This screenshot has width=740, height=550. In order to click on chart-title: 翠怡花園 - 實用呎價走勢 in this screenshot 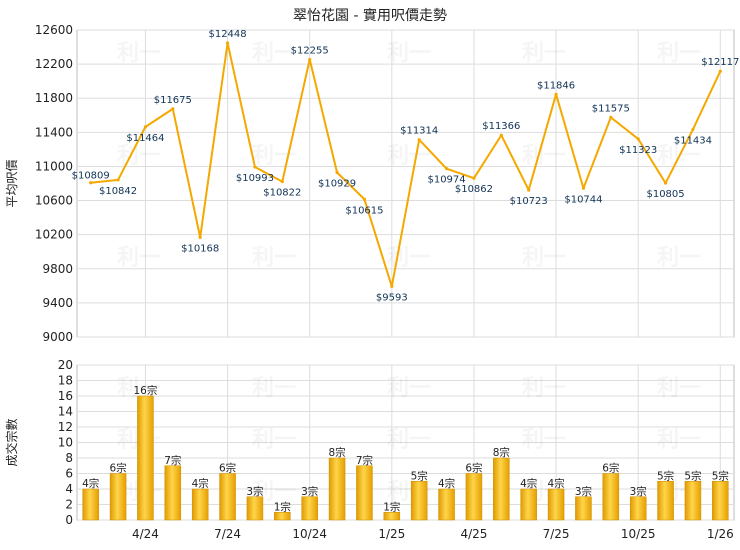, I will do `click(370, 15)`.